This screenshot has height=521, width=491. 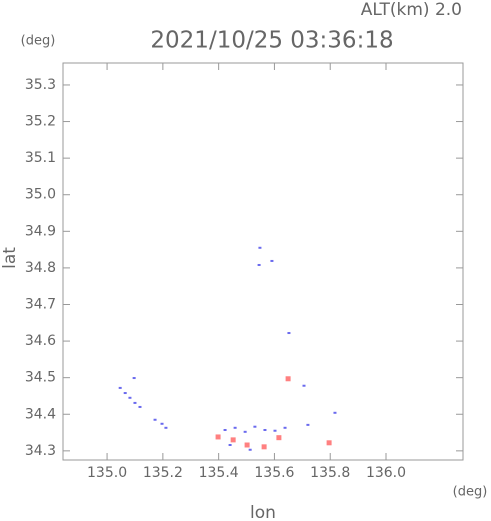 What do you see at coordinates (330, 473) in the screenshot?
I see `x-tick-label: 135.8` at bounding box center [330, 473].